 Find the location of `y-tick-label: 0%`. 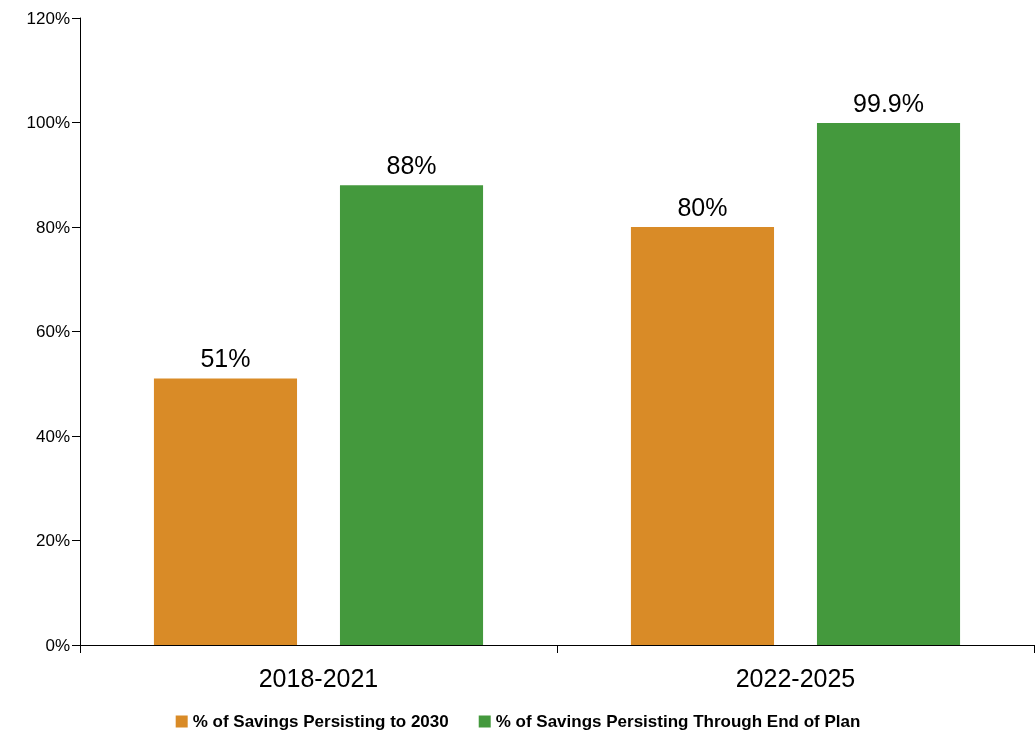

y-tick-label: 0% is located at coordinates (57, 645).